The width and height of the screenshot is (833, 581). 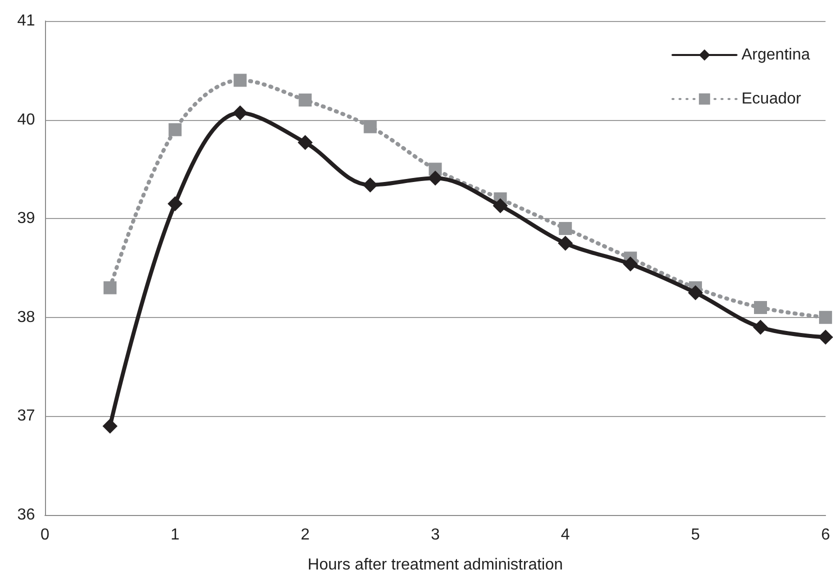 I want to click on x-tick-label: 4, so click(x=565, y=535).